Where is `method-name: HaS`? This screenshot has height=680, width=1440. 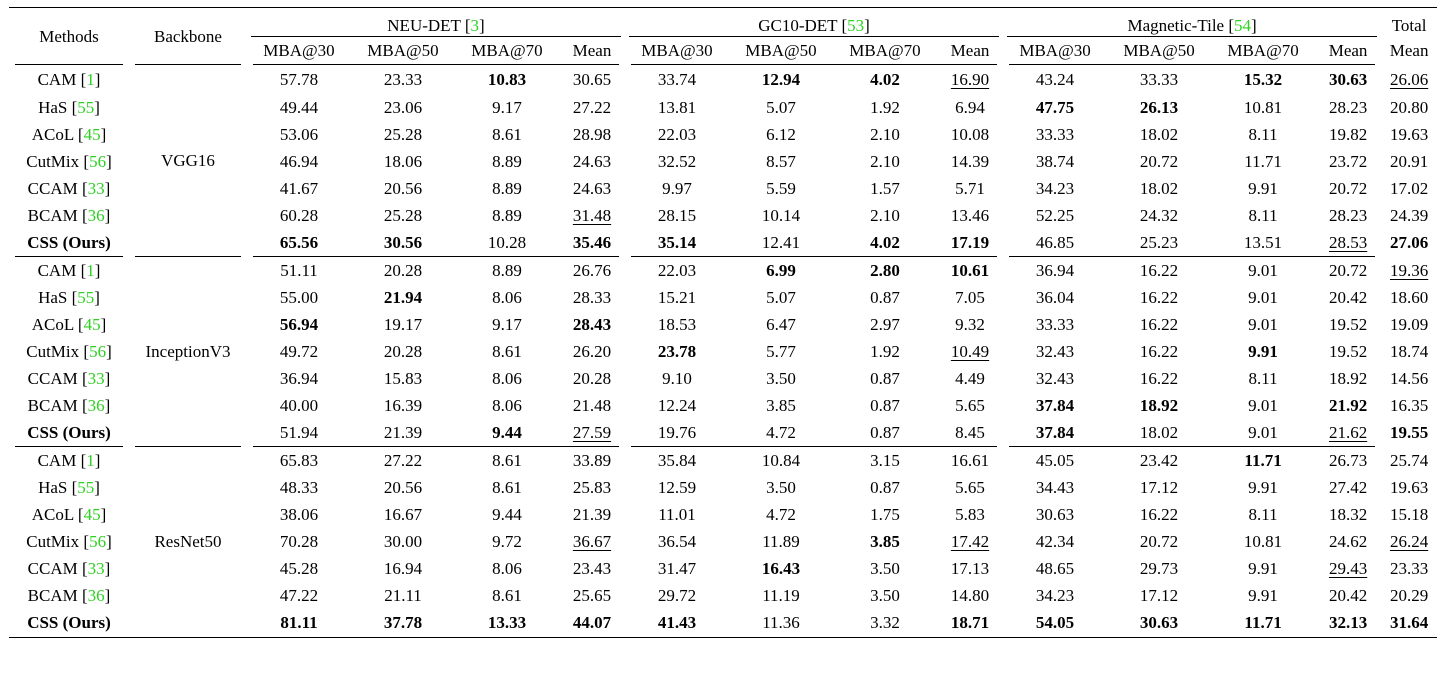 method-name: HaS is located at coordinates (53, 297).